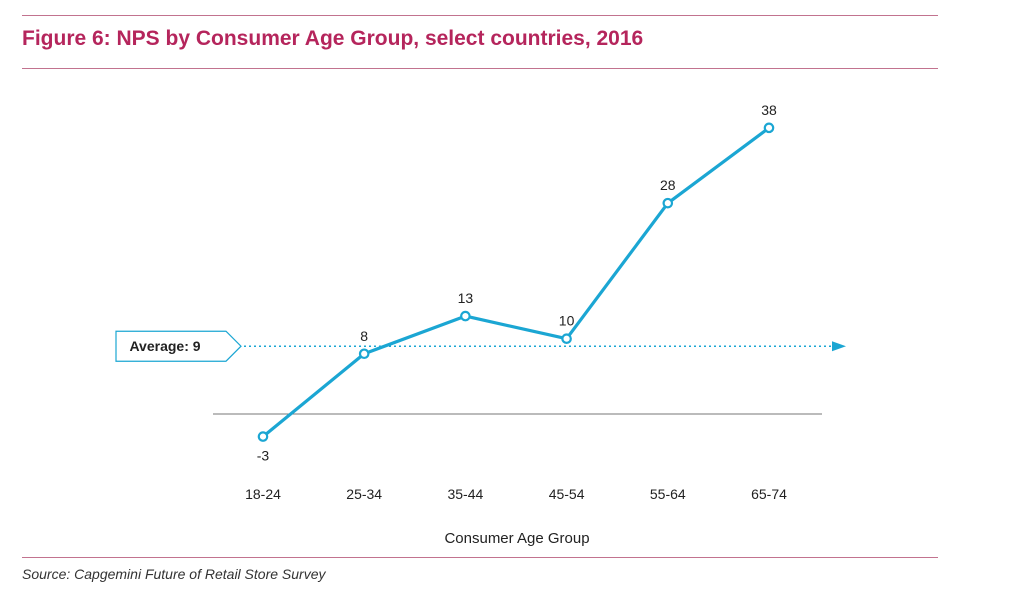 This screenshot has height=590, width=1024. Describe the element at coordinates (839, 346) in the screenshot. I see `average-arrow-head` at that location.